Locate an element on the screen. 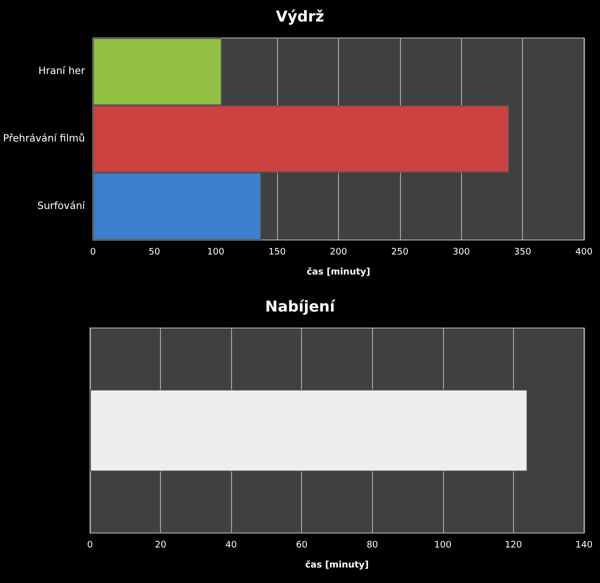  x-tick-label: 150 is located at coordinates (277, 253).